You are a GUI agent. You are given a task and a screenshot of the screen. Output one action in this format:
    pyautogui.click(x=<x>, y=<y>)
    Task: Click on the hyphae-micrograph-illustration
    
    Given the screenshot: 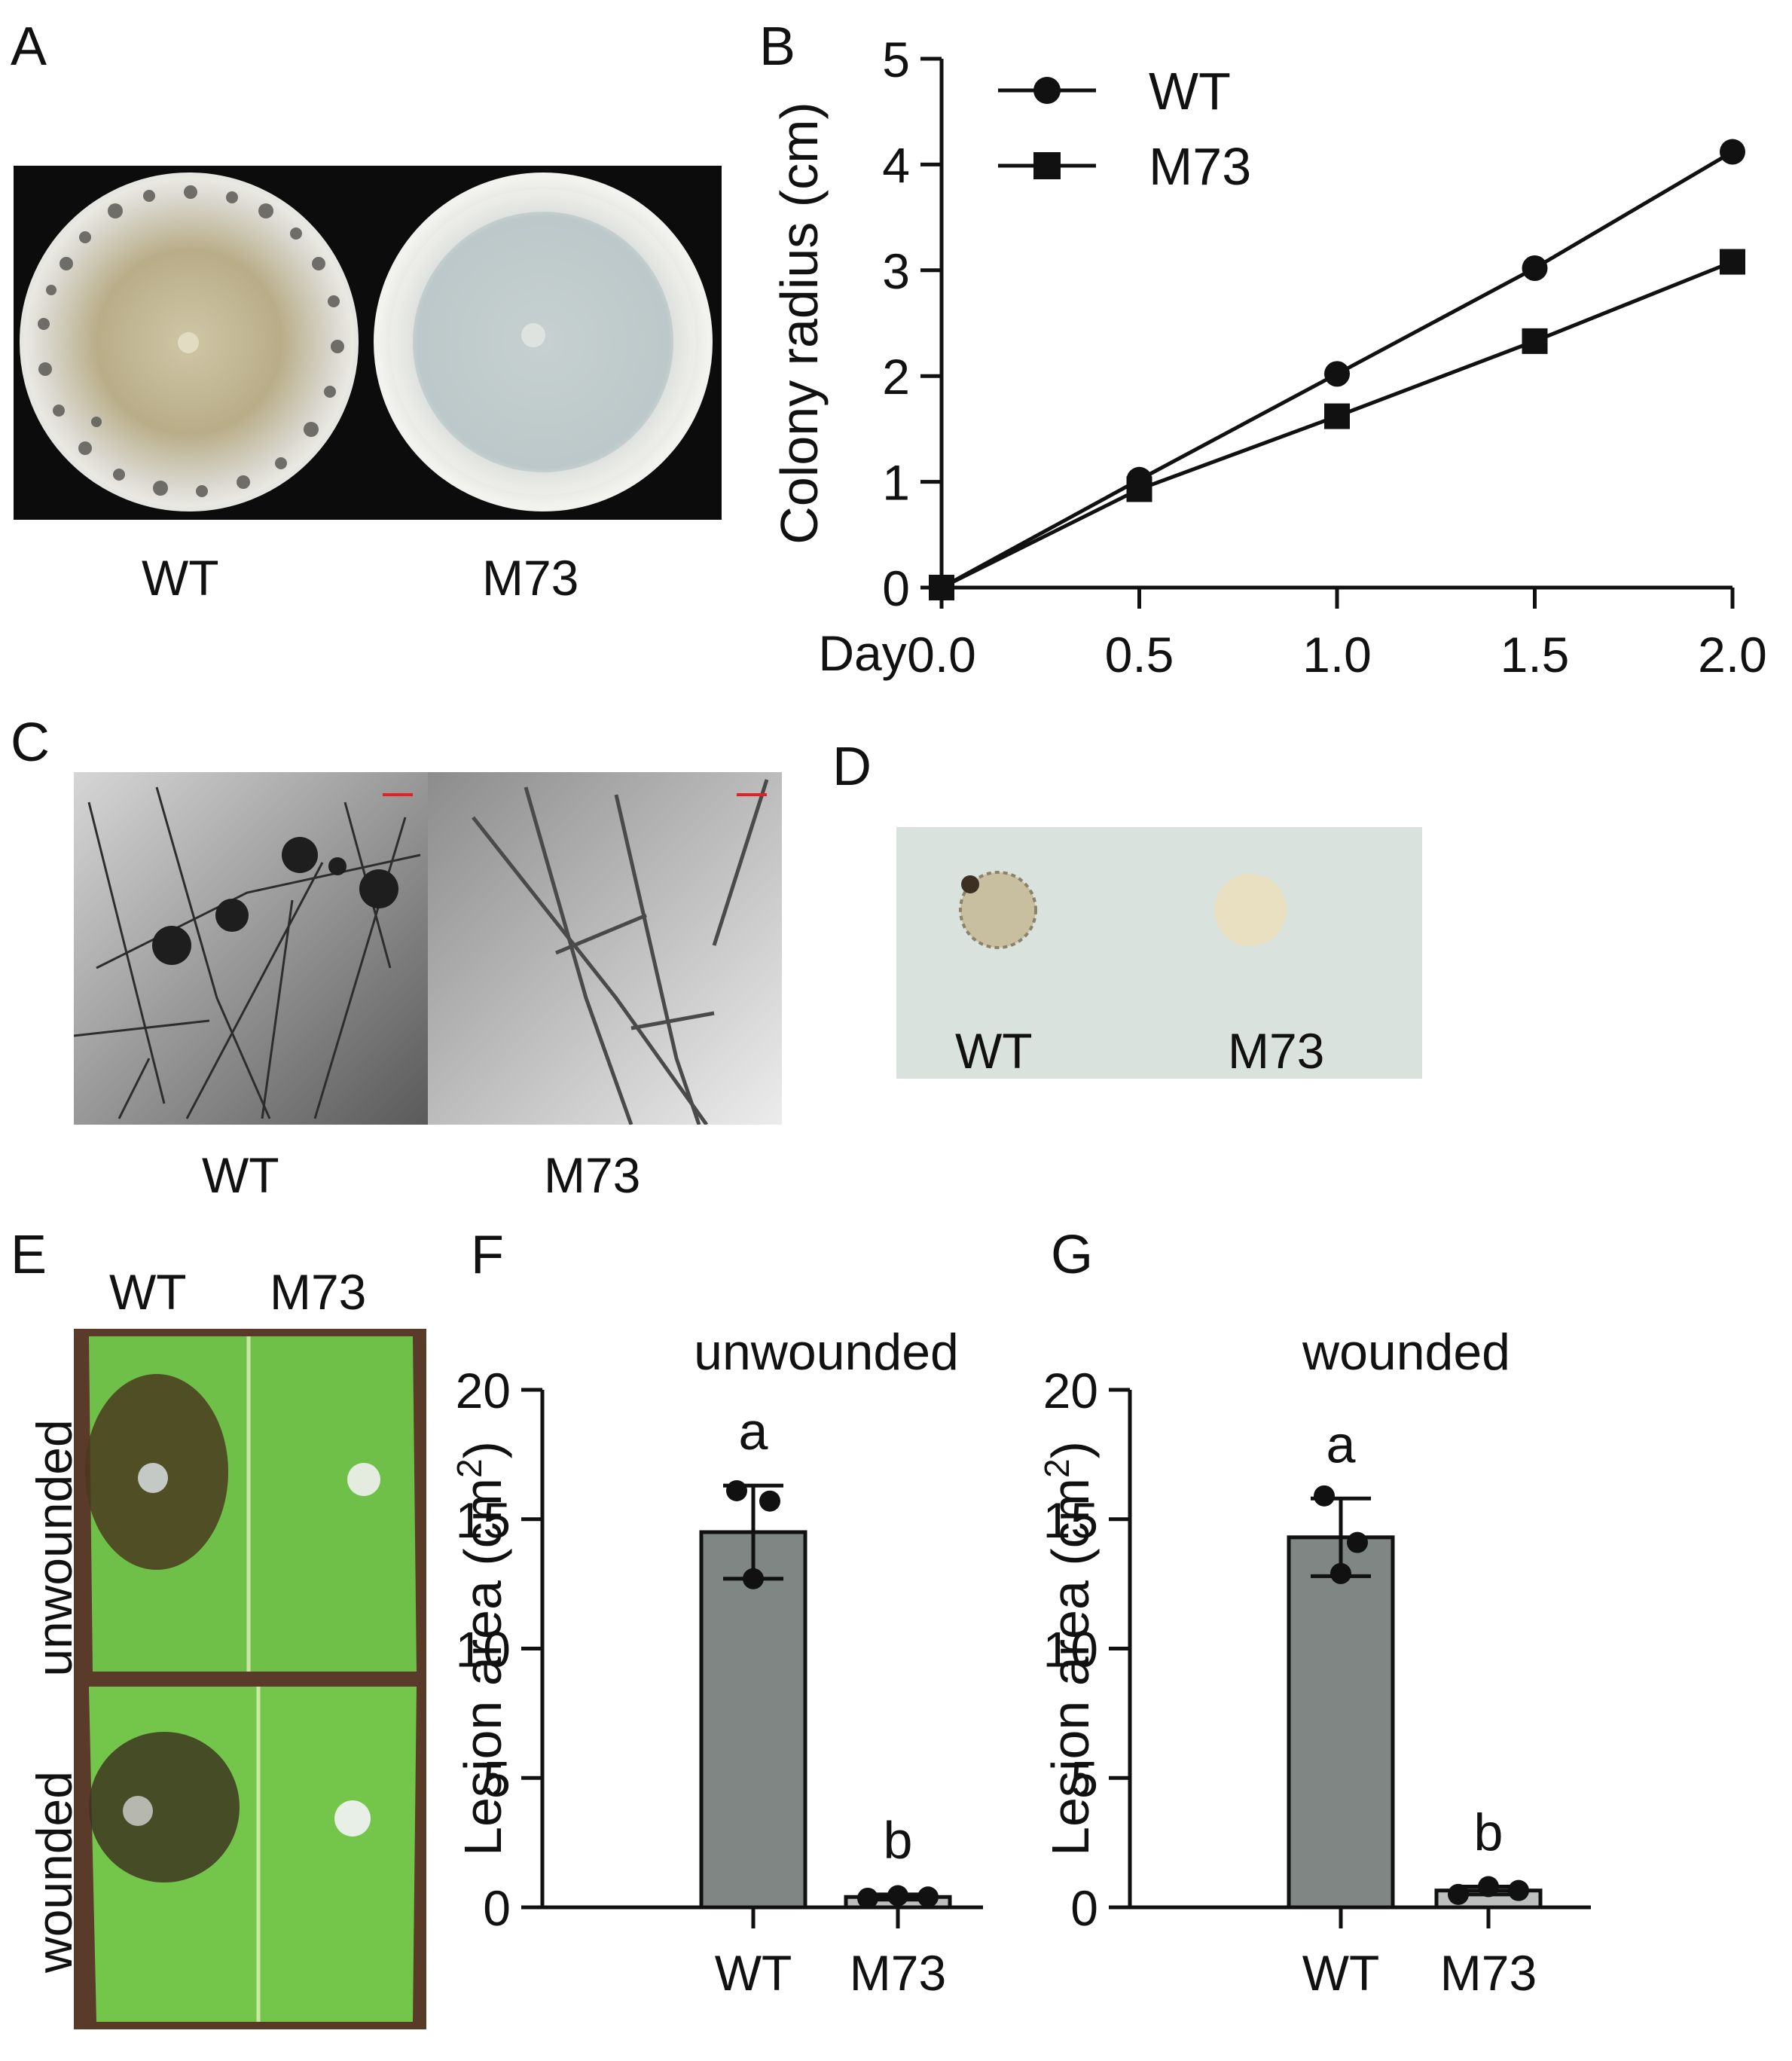 What is the action you would take?
    pyautogui.click(x=428, y=948)
    